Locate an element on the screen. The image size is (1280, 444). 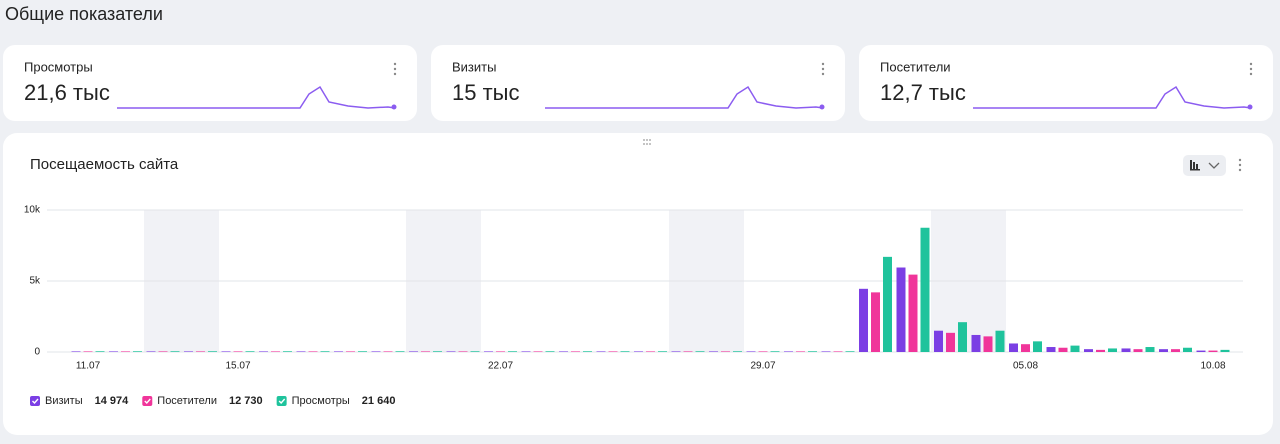
metric-label: Визиты is located at coordinates (474, 66).